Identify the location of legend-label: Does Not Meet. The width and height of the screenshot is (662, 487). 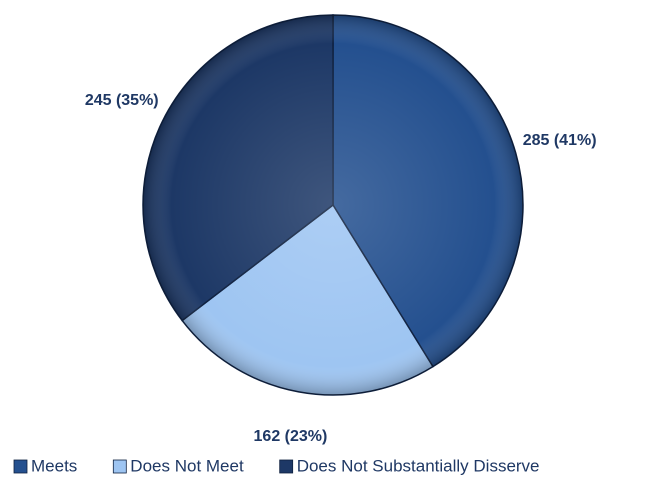
(187, 465).